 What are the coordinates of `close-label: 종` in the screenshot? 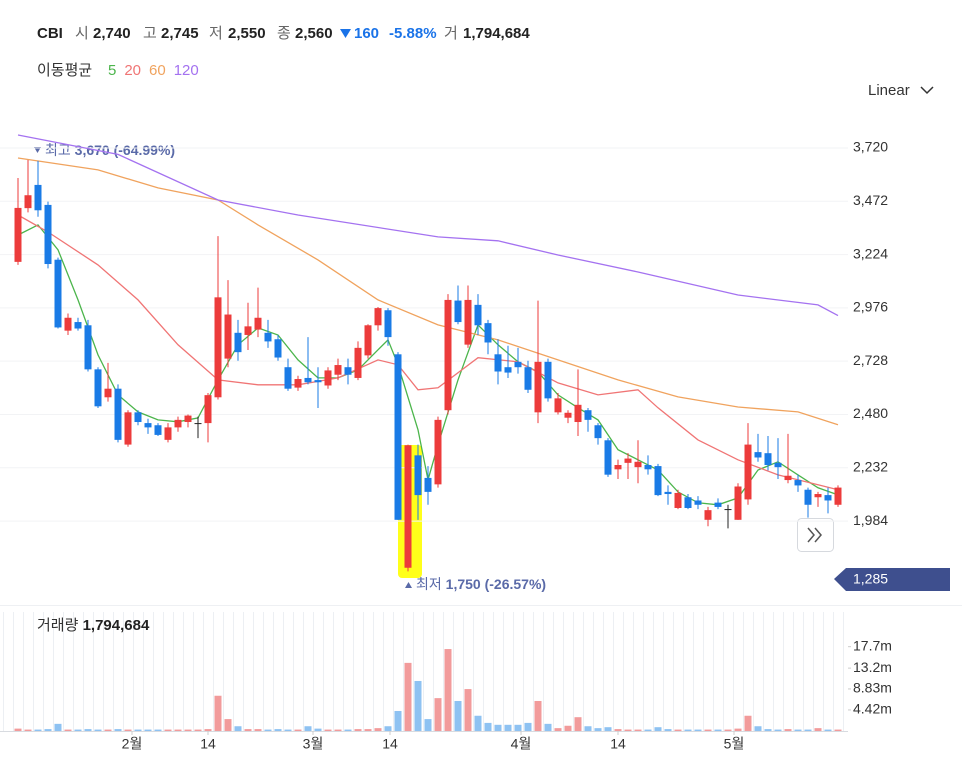 It's located at (284, 33).